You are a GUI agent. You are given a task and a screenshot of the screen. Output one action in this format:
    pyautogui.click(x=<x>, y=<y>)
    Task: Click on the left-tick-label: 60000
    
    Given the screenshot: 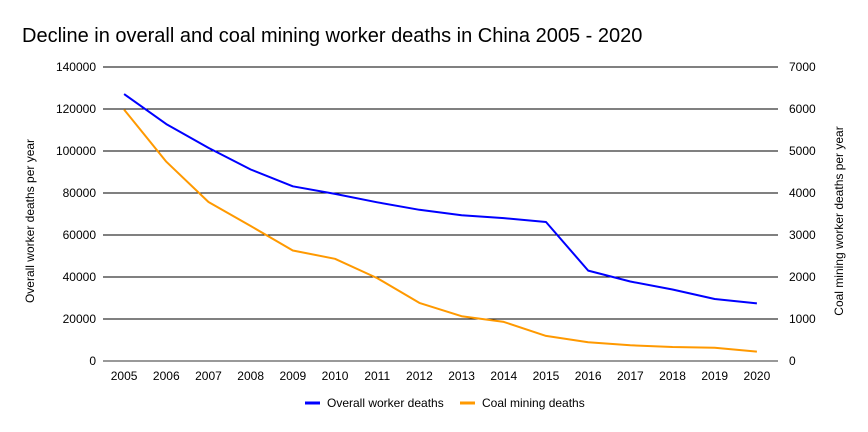 What is the action you would take?
    pyautogui.click(x=80, y=235)
    